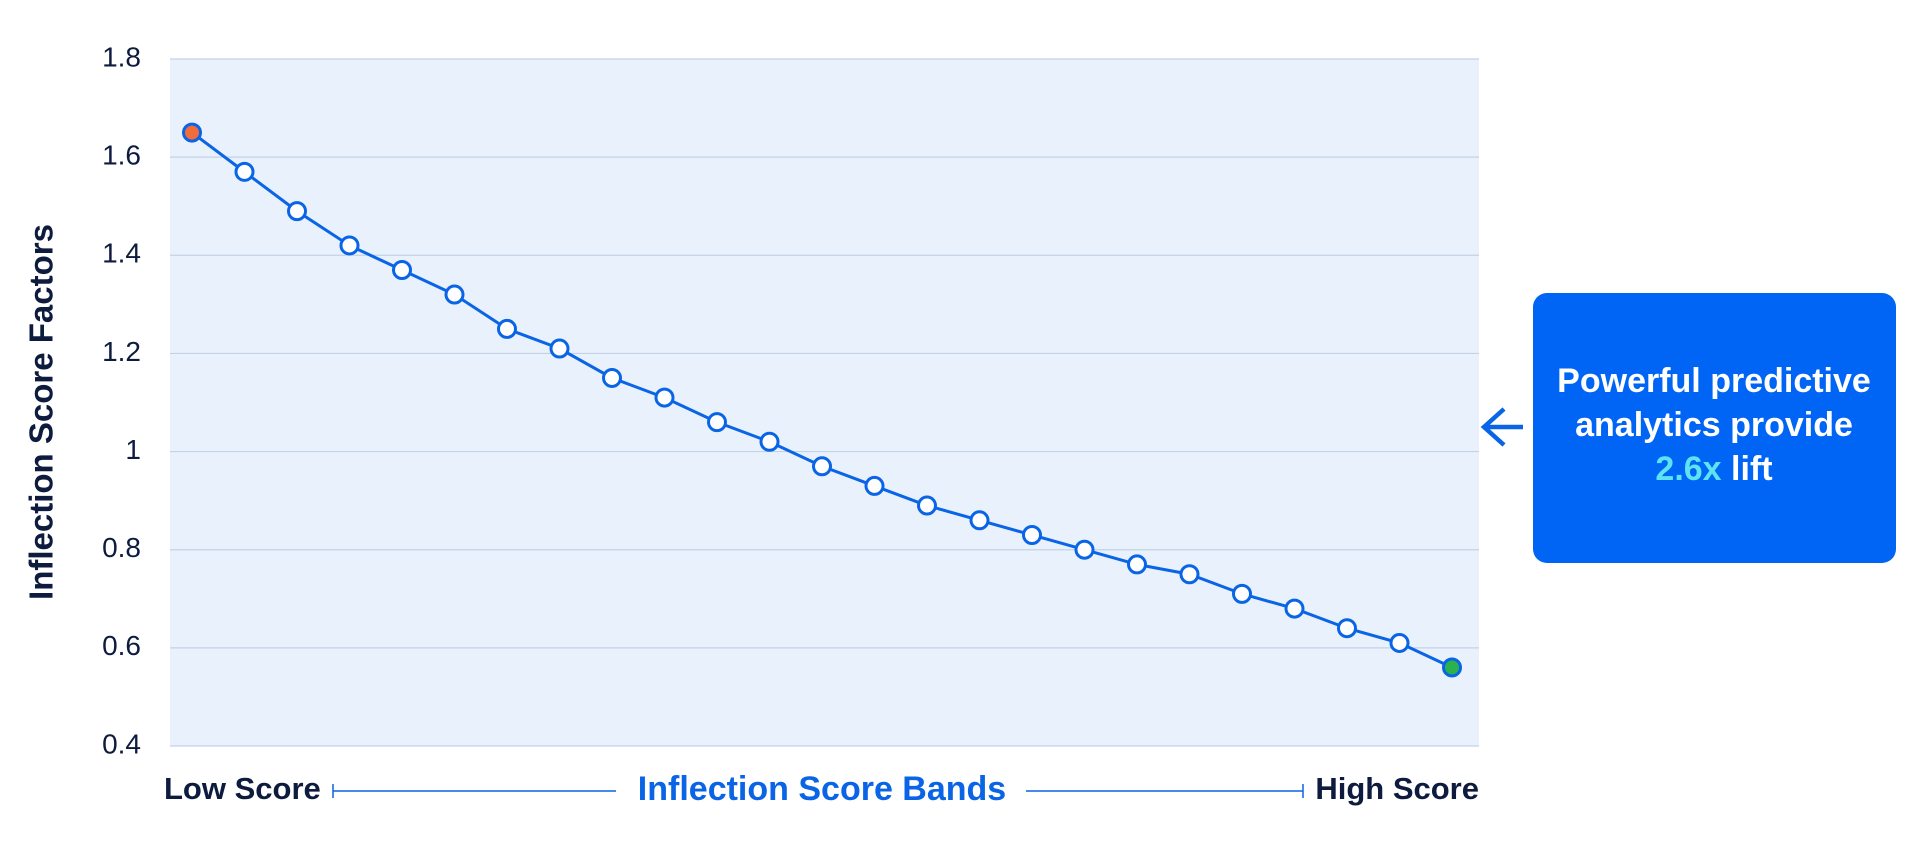 This screenshot has height=862, width=1920. I want to click on y-tick-label: 1, so click(133, 449).